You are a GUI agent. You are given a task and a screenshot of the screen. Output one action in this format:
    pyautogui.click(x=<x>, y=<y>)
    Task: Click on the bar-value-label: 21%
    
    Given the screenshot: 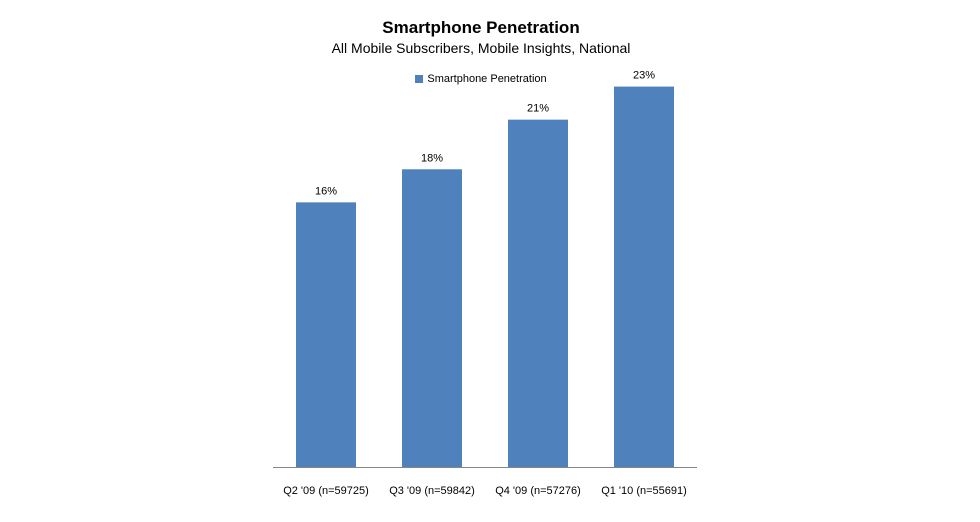 What is the action you would take?
    pyautogui.click(x=538, y=109)
    